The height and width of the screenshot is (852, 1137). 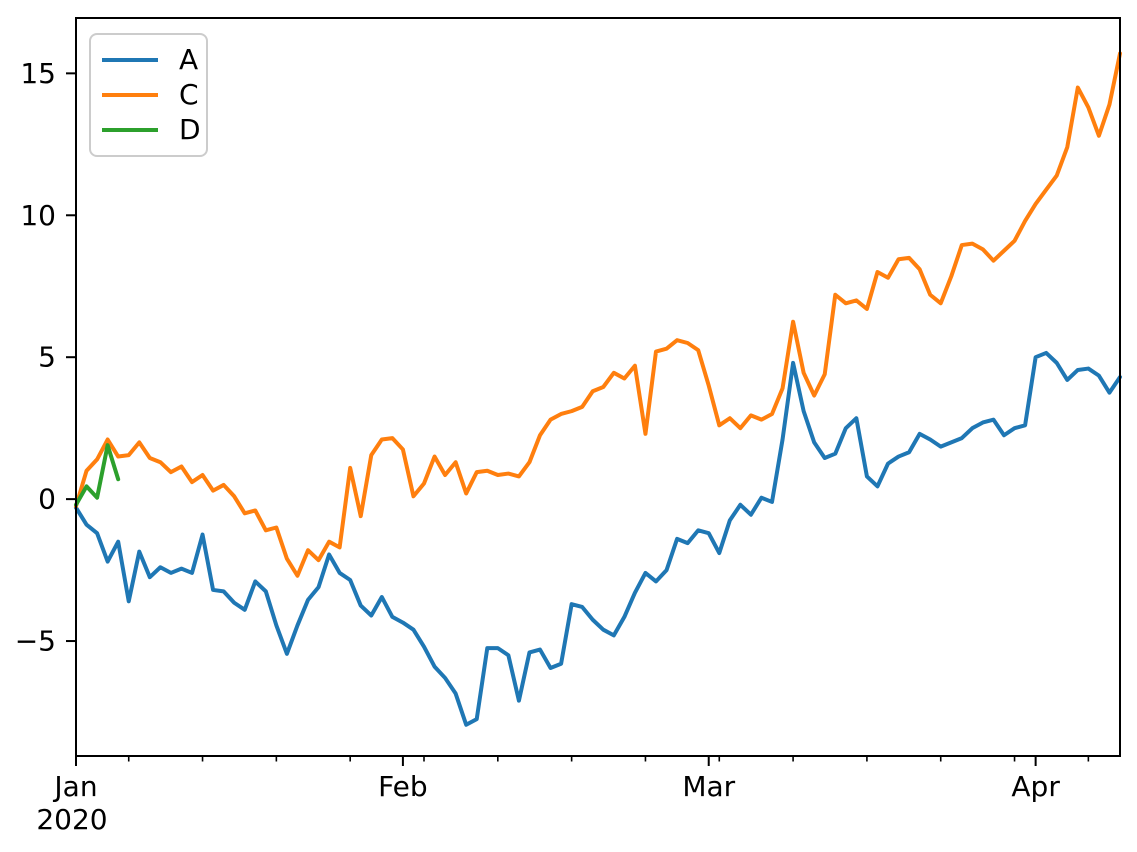 What do you see at coordinates (38, 73) in the screenshot?
I see `y-tick-label: 15` at bounding box center [38, 73].